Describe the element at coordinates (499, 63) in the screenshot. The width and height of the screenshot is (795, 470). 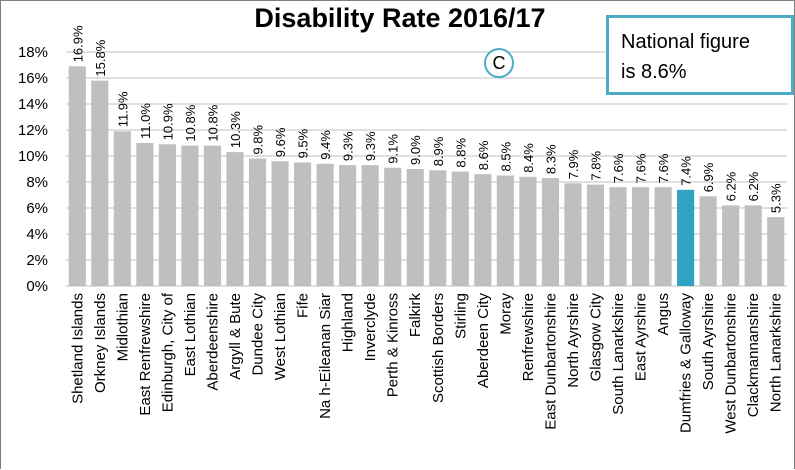
I see `marker-c: C` at that location.